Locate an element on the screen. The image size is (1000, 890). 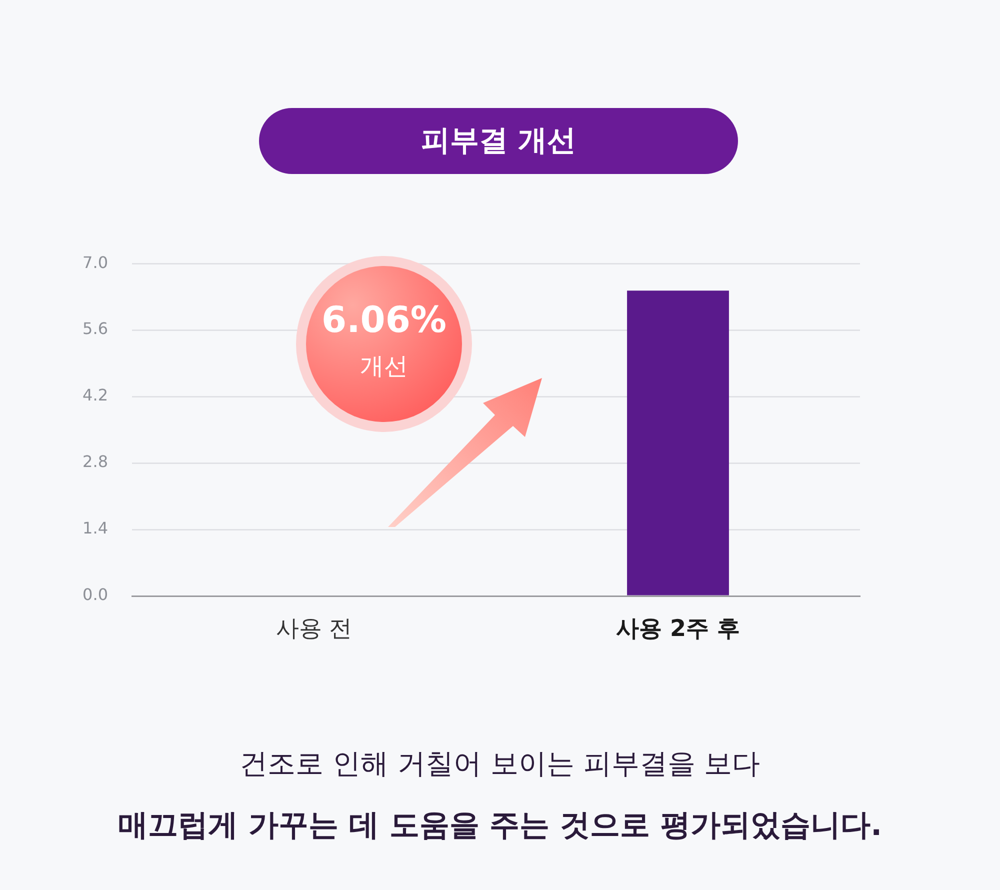
chart-title: 피부결 개선 is located at coordinates (498, 141).